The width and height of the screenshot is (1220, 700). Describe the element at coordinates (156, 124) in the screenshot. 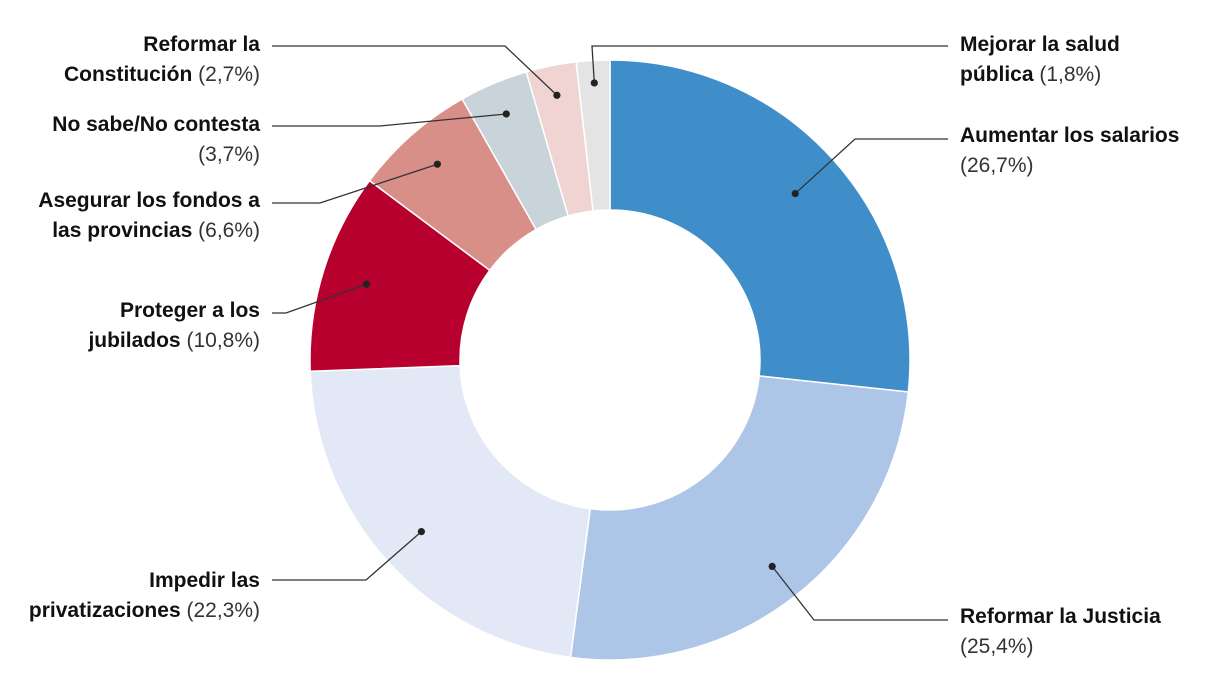

I see `slice-name: No sabe/No contesta` at that location.